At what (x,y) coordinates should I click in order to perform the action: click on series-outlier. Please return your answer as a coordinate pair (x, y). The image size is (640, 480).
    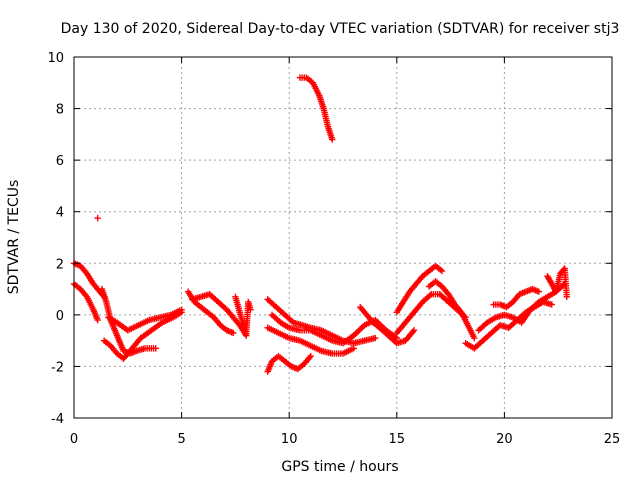
    Looking at the image, I should click on (97, 218).